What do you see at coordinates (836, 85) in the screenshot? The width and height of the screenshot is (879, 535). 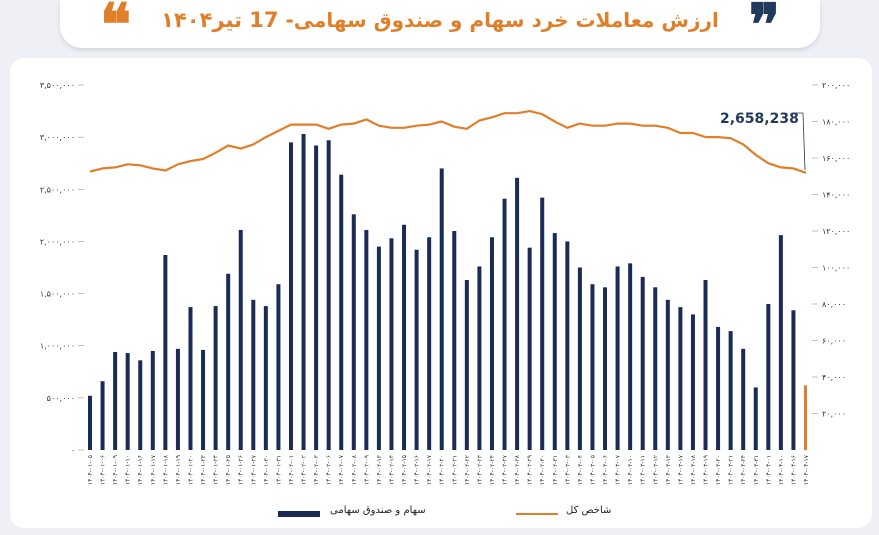 I see `right-tick-label: ۲۰۰,۰۰۰` at bounding box center [836, 85].